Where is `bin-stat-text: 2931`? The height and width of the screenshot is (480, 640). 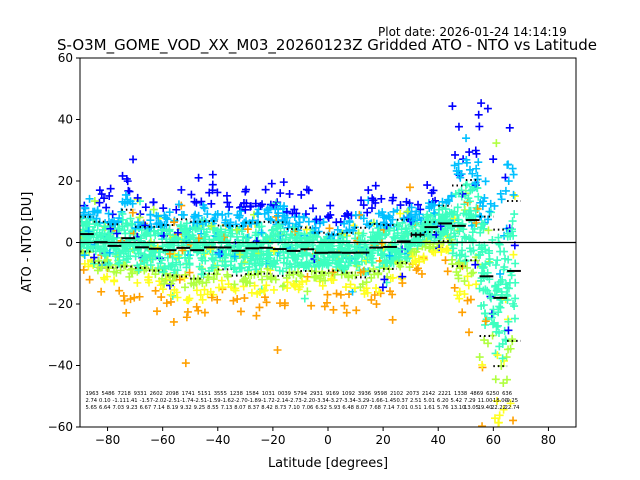 bin-stat-text: 2931 is located at coordinates (316, 394).